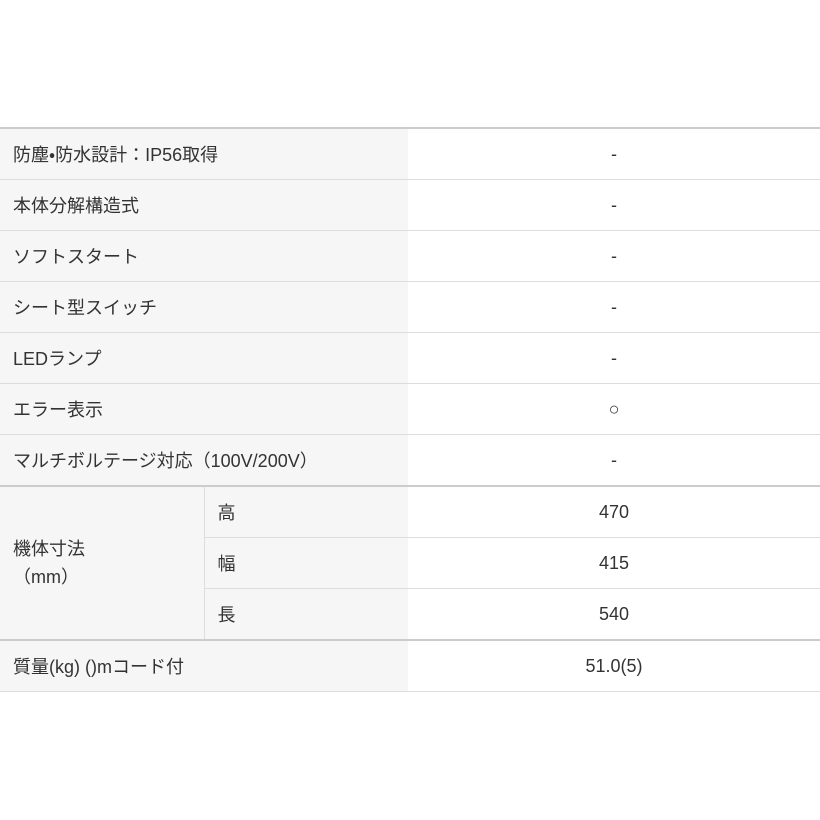 The height and width of the screenshot is (820, 820). I want to click on spec-label: ソフトスタート, so click(204, 256).